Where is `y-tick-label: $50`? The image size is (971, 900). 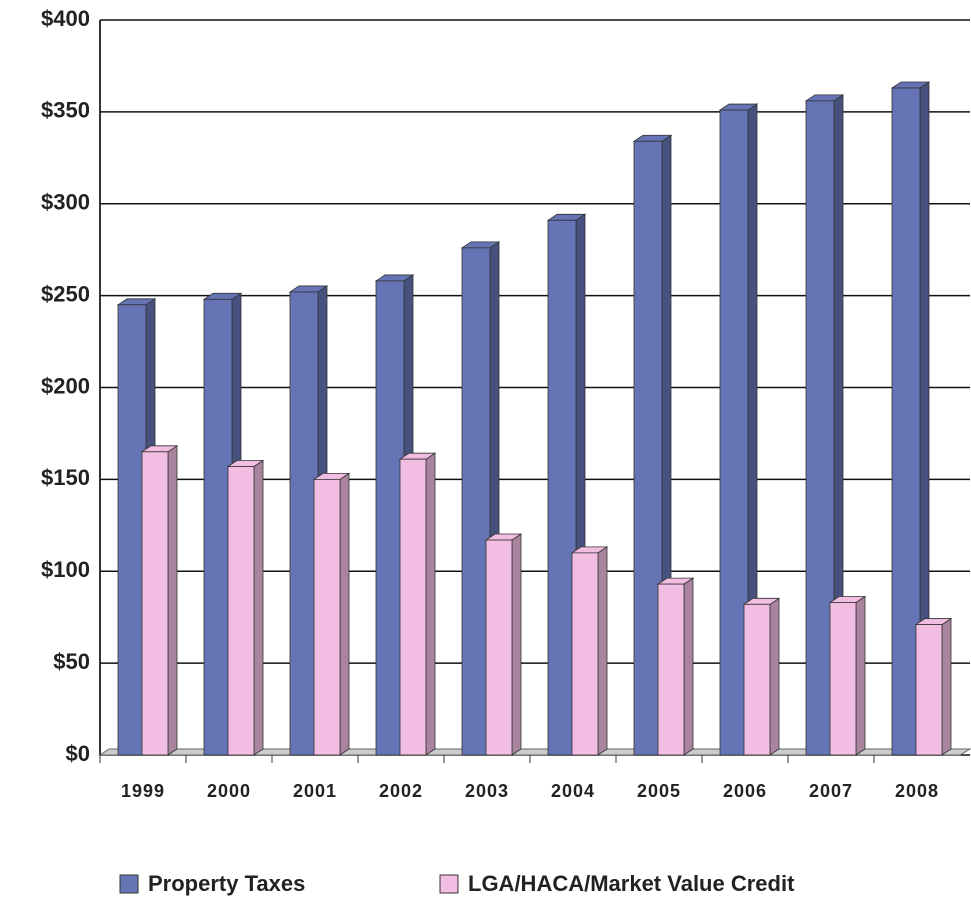 y-tick-label: $50 is located at coordinates (71, 661).